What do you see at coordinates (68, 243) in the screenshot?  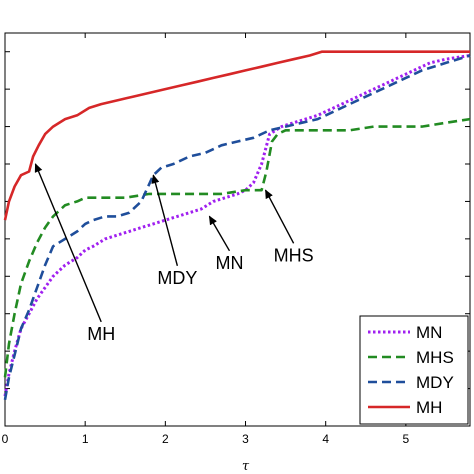 I see `annotation-arrow-mh` at bounding box center [68, 243].